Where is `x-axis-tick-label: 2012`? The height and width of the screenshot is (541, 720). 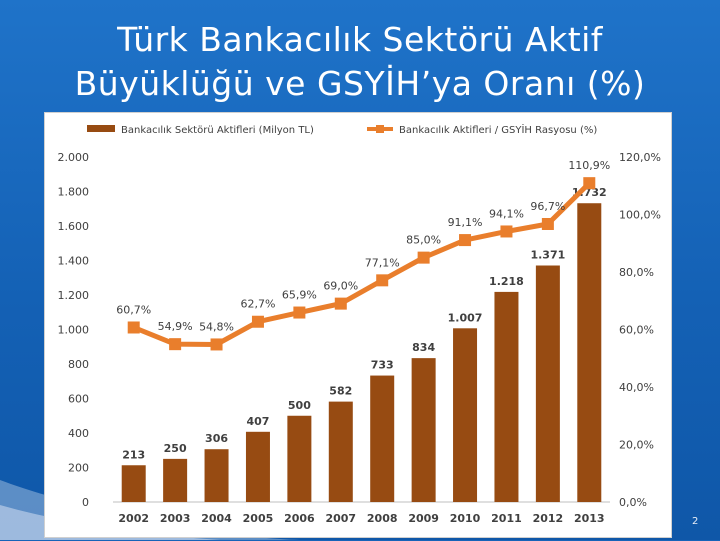
x-axis-tick-label: 2012 is located at coordinates (548, 518).